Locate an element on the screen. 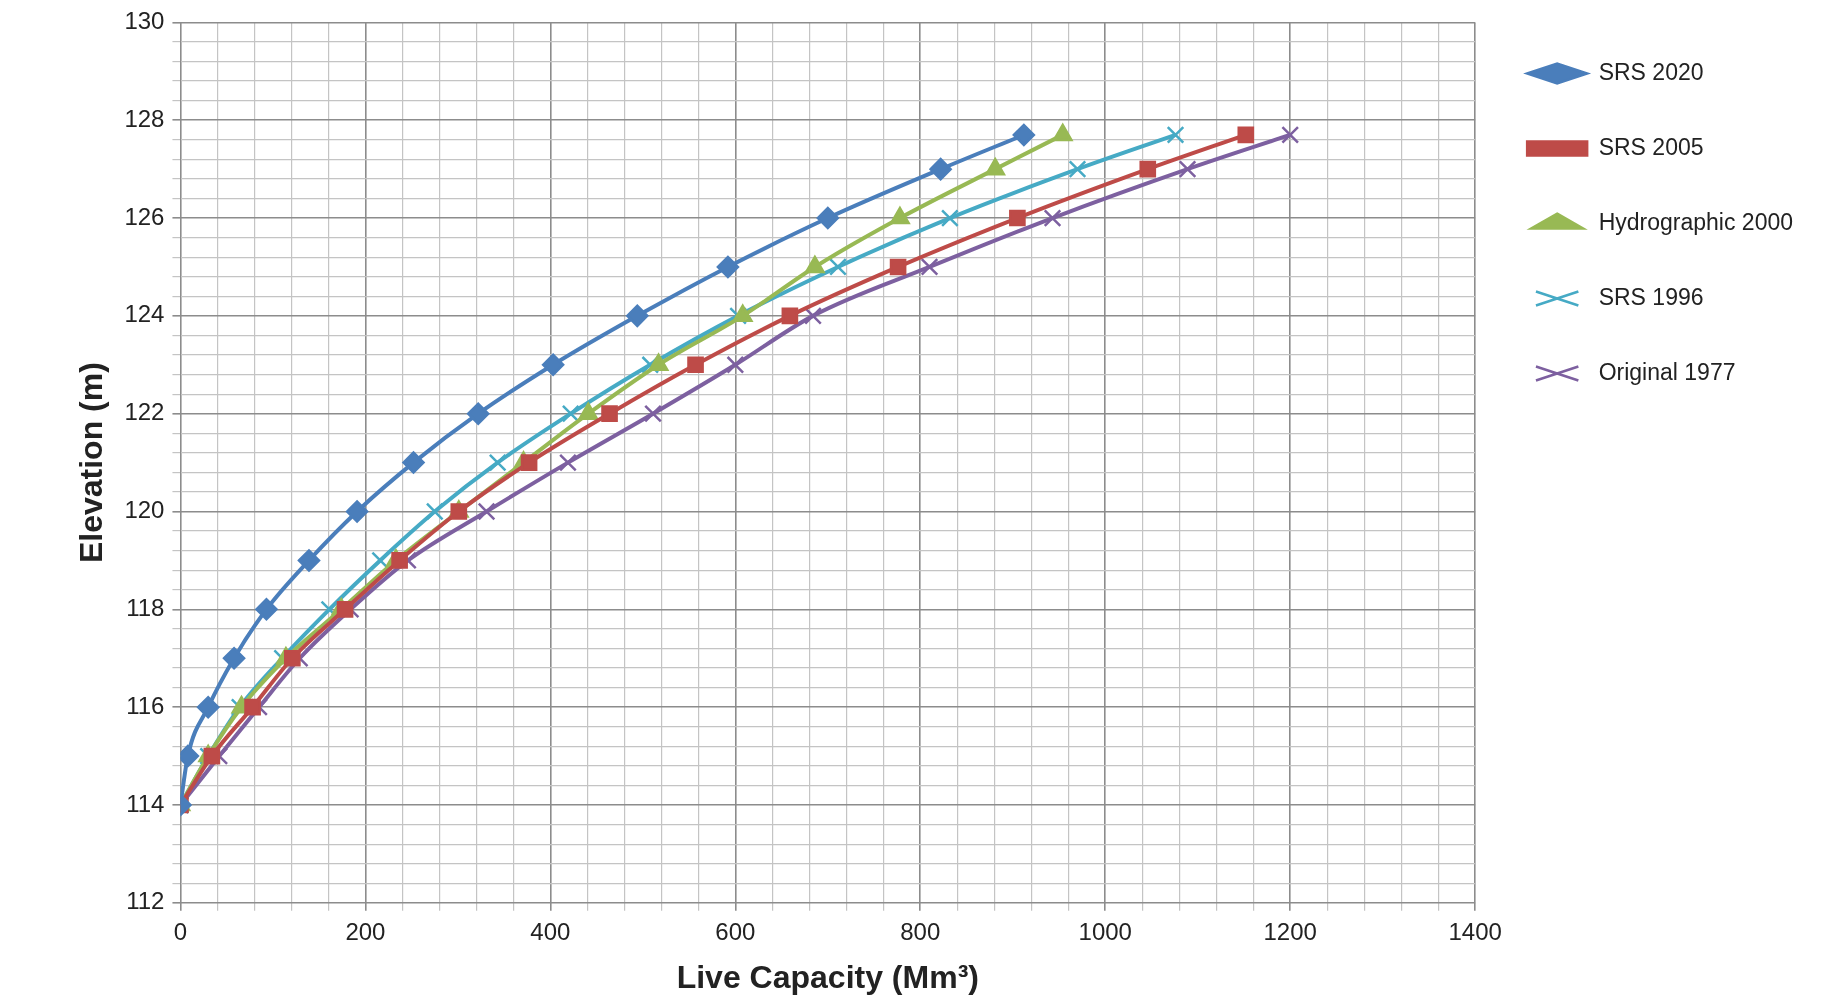 The image size is (1823, 1006). y-tick-label: 114 is located at coordinates (145, 803).